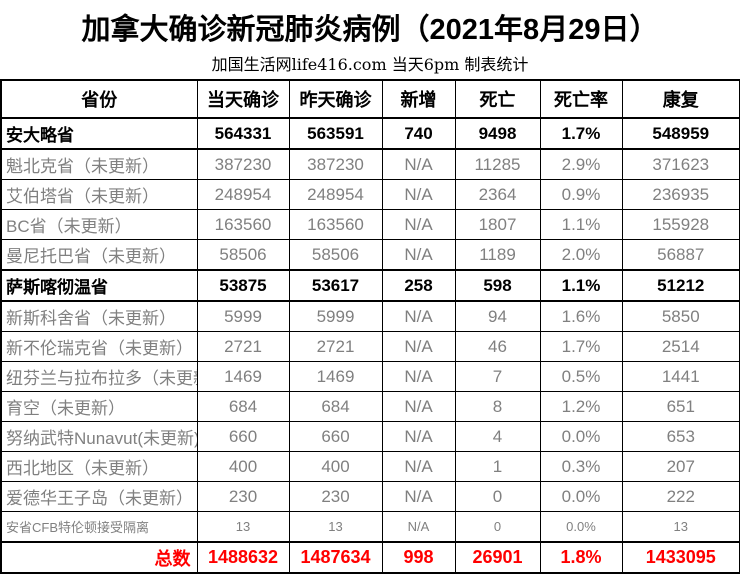  Describe the element at coordinates (335, 346) in the screenshot. I see `yesterday-confirmed-cell: 2721` at that location.